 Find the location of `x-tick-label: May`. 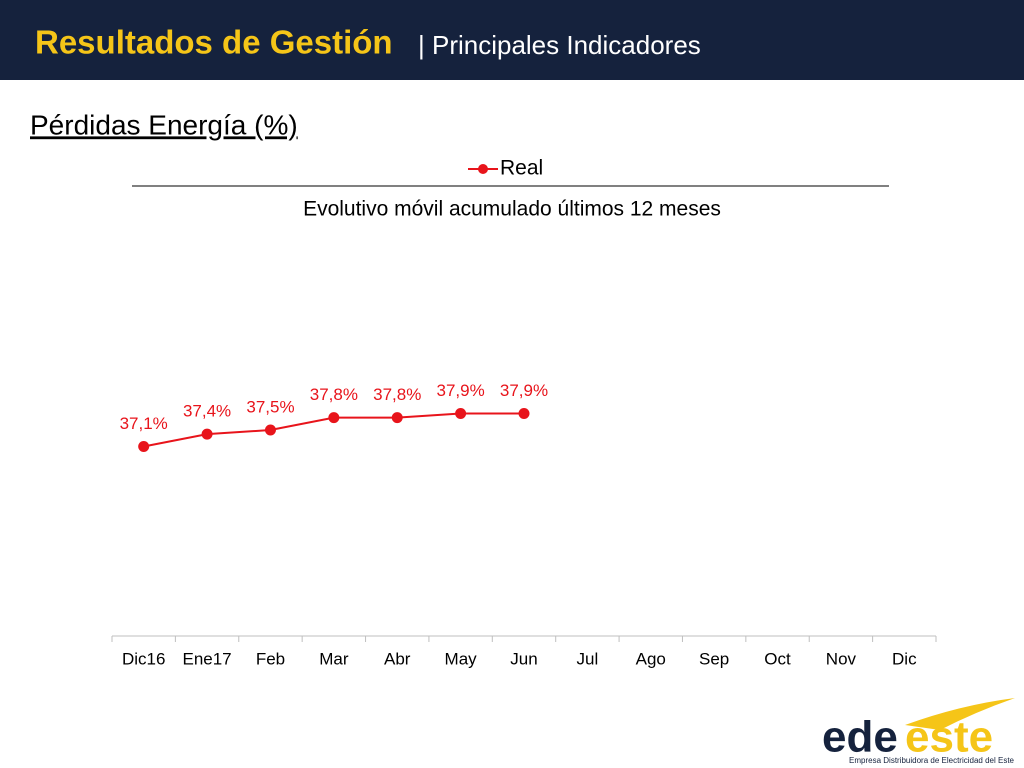

x-tick-label: May is located at coordinates (461, 658).